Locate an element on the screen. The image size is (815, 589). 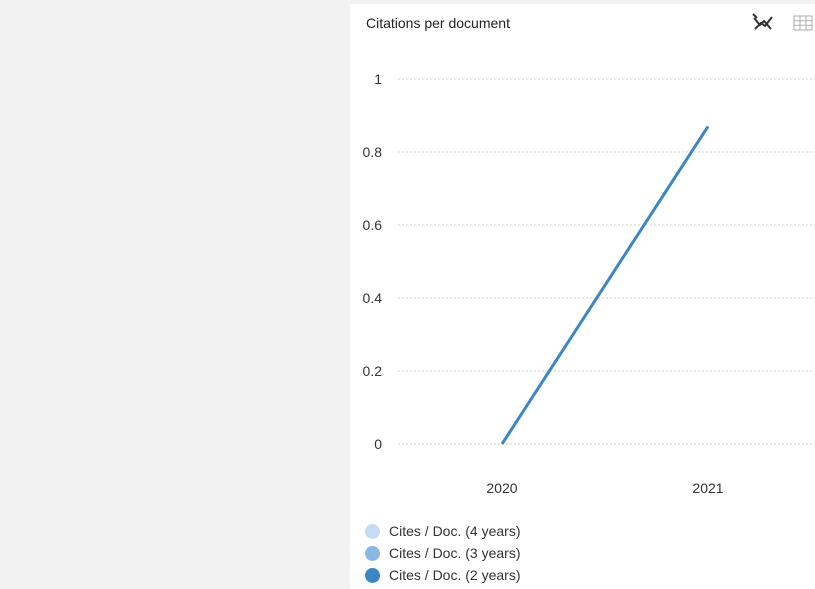
y-tick-label: 0.6 is located at coordinates (373, 225).